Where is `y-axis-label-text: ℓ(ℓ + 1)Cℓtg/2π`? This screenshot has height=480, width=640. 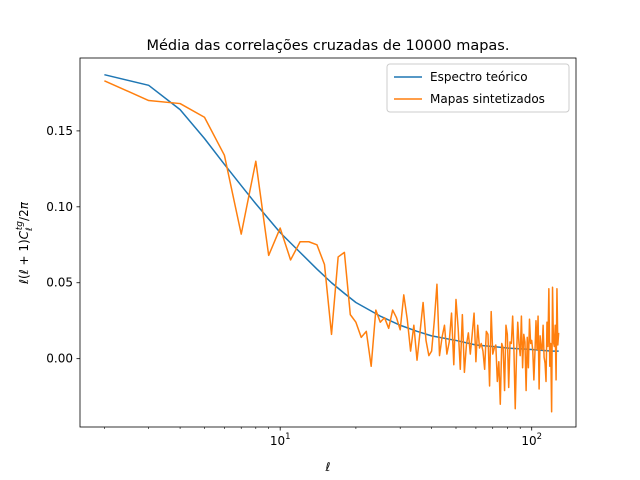
y-axis-label-text: ℓ(ℓ + 1)Cℓtg/2π is located at coordinates (25, 243).